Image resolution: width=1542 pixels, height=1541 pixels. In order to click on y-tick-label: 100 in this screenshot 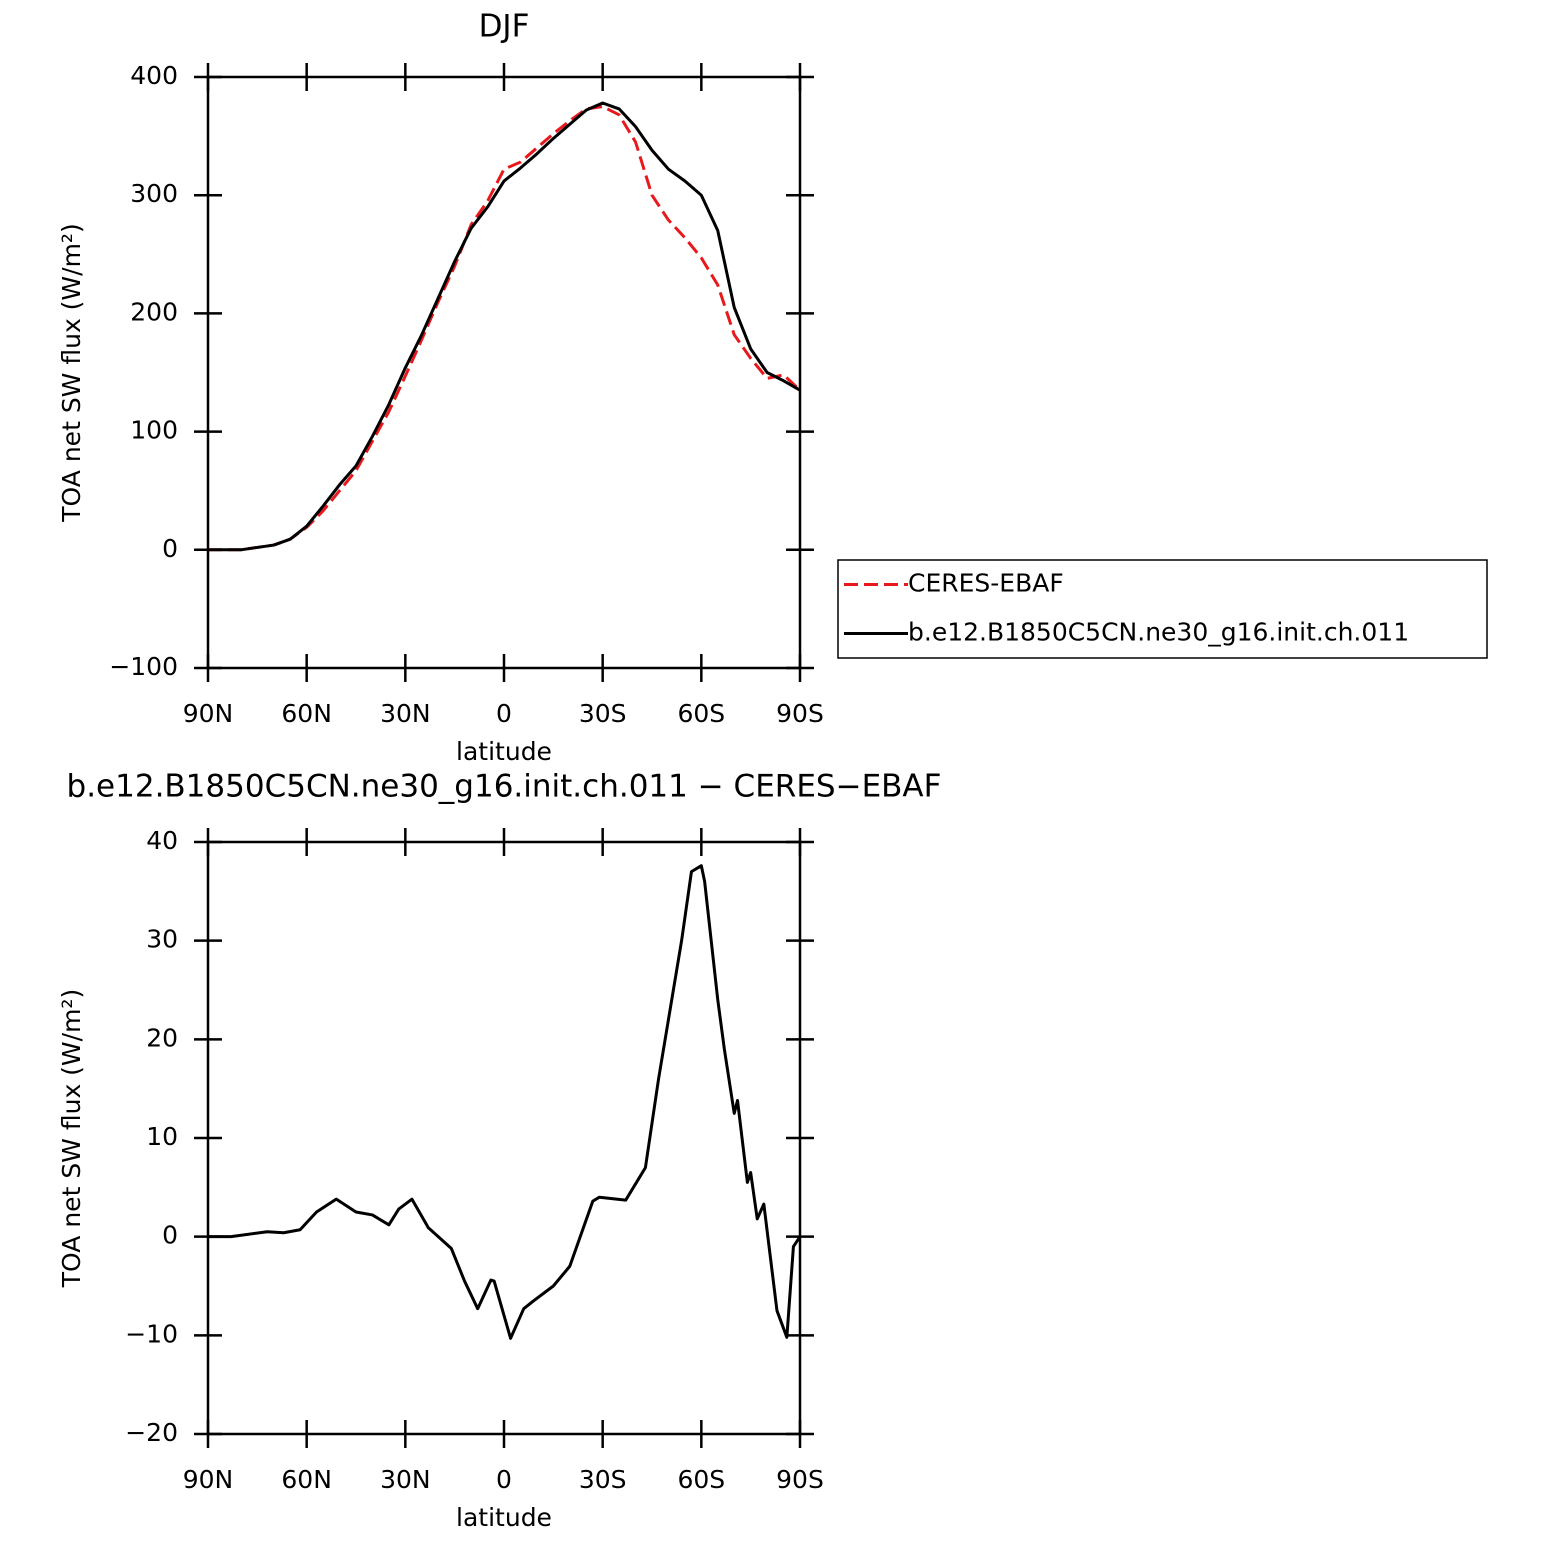, I will do `click(154, 430)`.